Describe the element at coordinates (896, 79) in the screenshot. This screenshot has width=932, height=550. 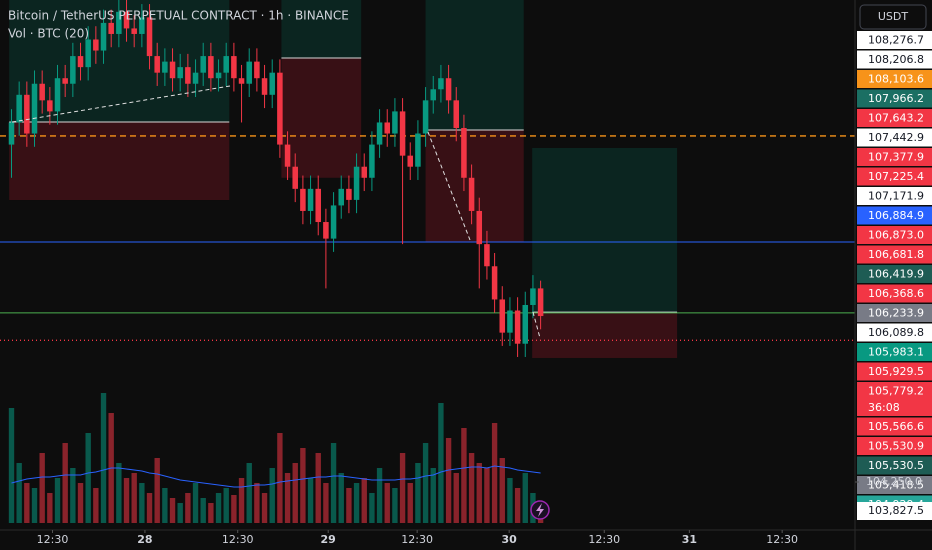
I see `price-badge-label: 108,103.6` at that location.